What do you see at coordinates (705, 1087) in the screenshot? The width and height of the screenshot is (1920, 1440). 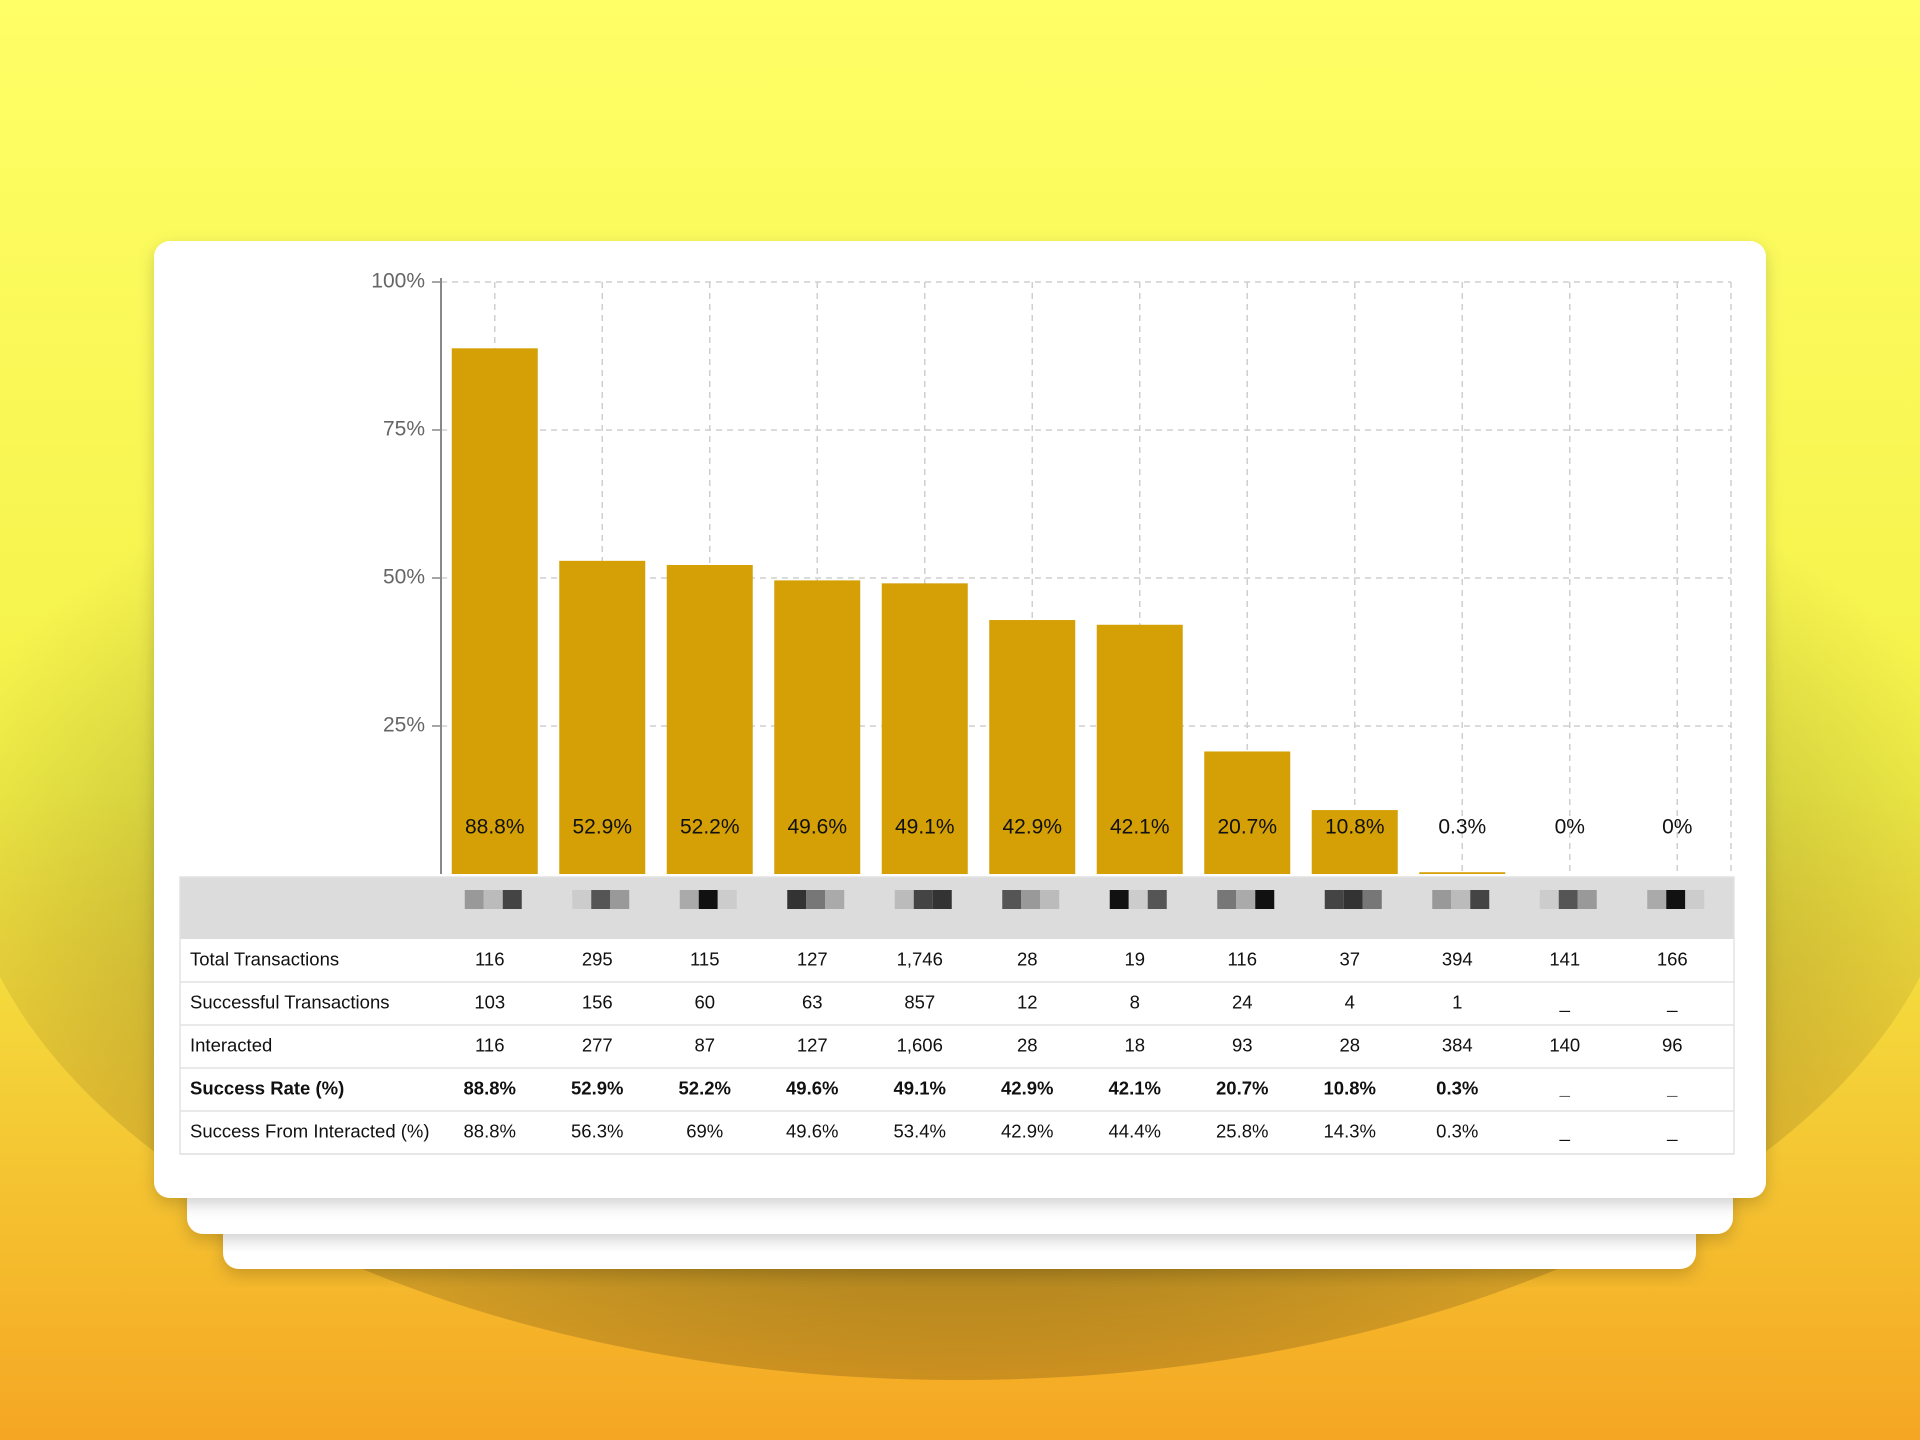 I see `table-cell: 52.2%` at bounding box center [705, 1087].